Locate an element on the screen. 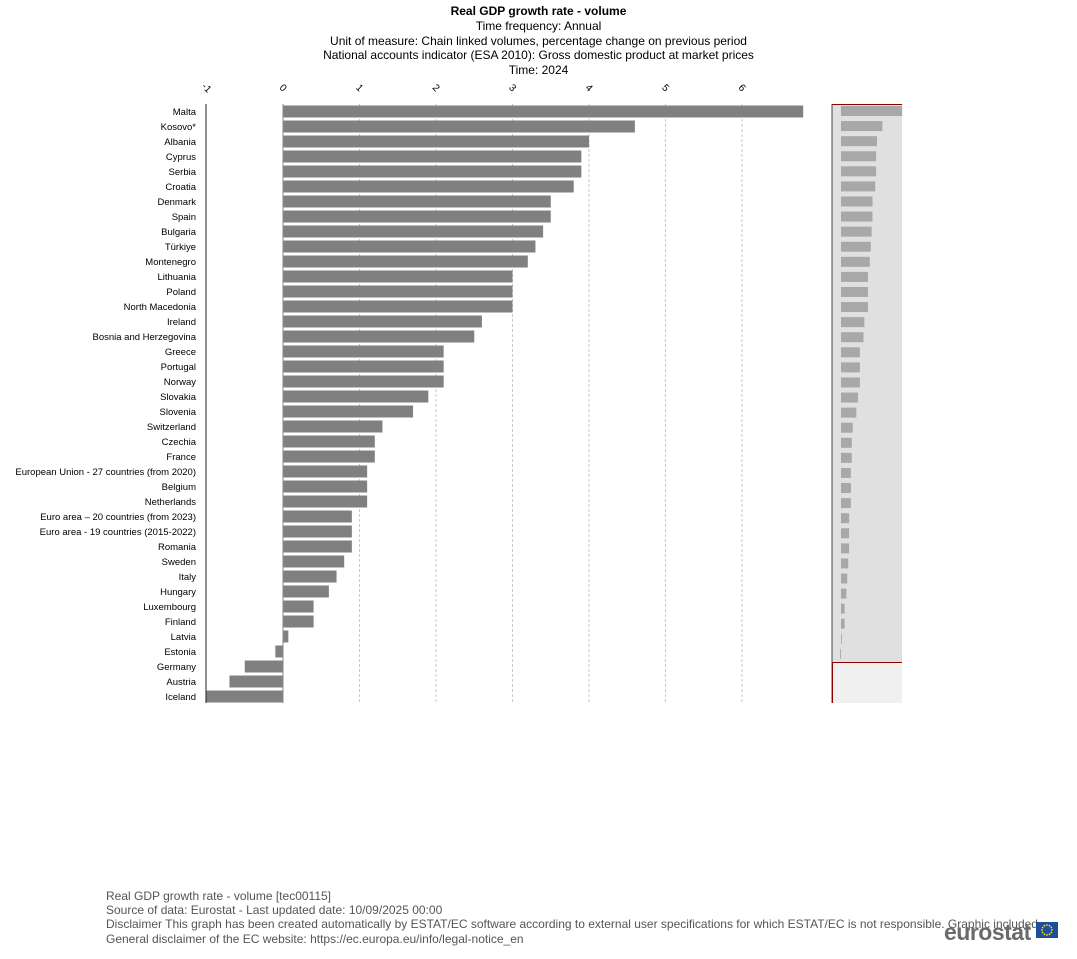 The height and width of the screenshot is (959, 1077). category-label: Kosovo* is located at coordinates (179, 127).